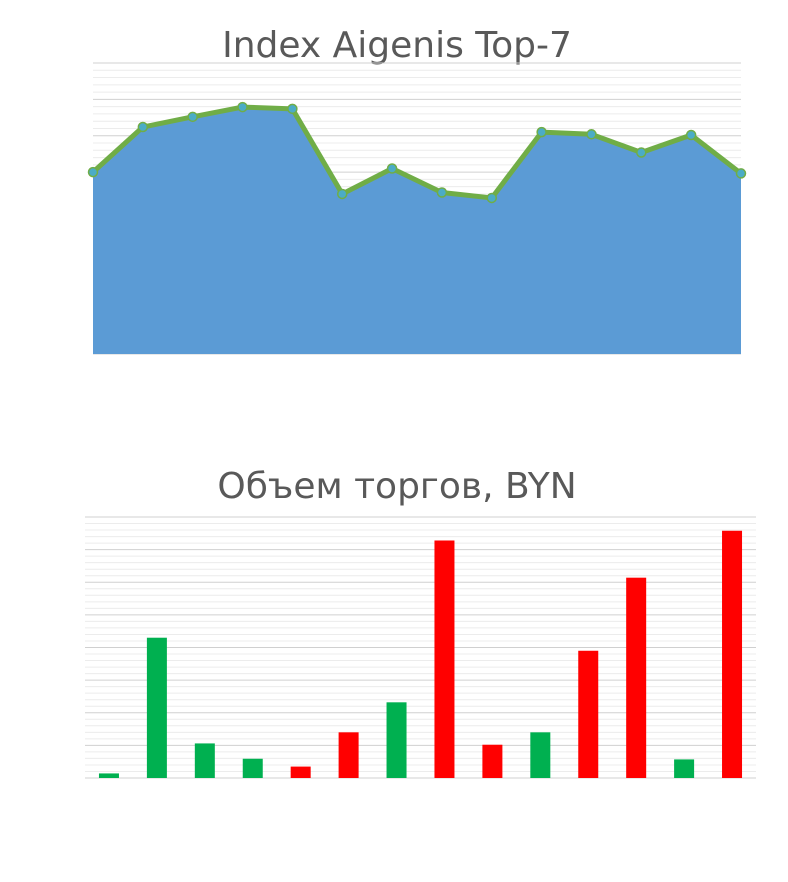 The height and width of the screenshot is (882, 788). I want to click on chart2-title: Объем торгов, BYN, so click(396, 486).